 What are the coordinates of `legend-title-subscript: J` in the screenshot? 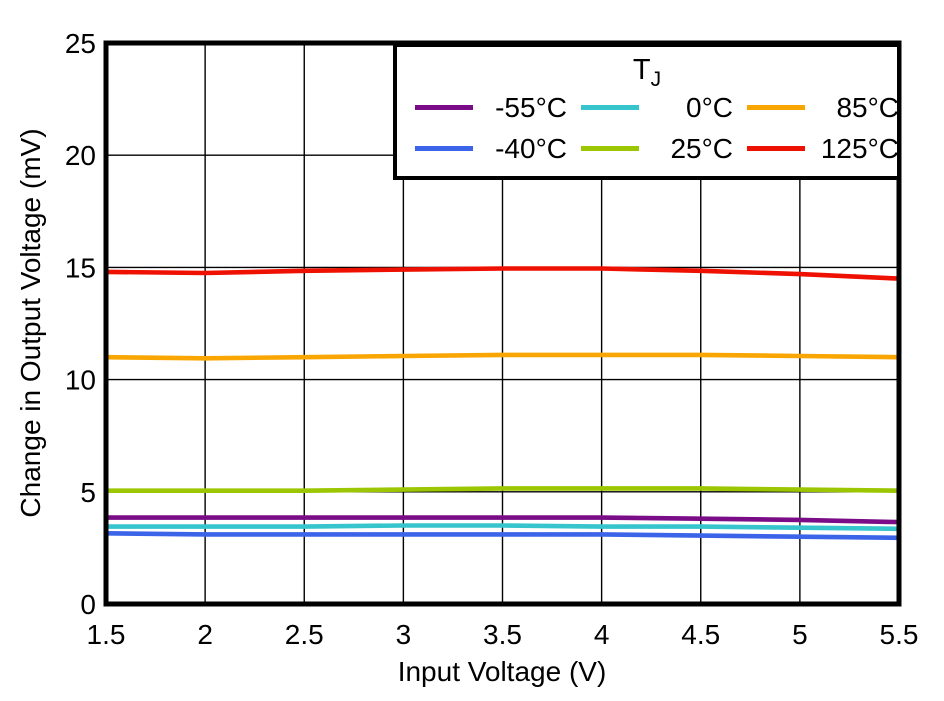 It's located at (656, 79).